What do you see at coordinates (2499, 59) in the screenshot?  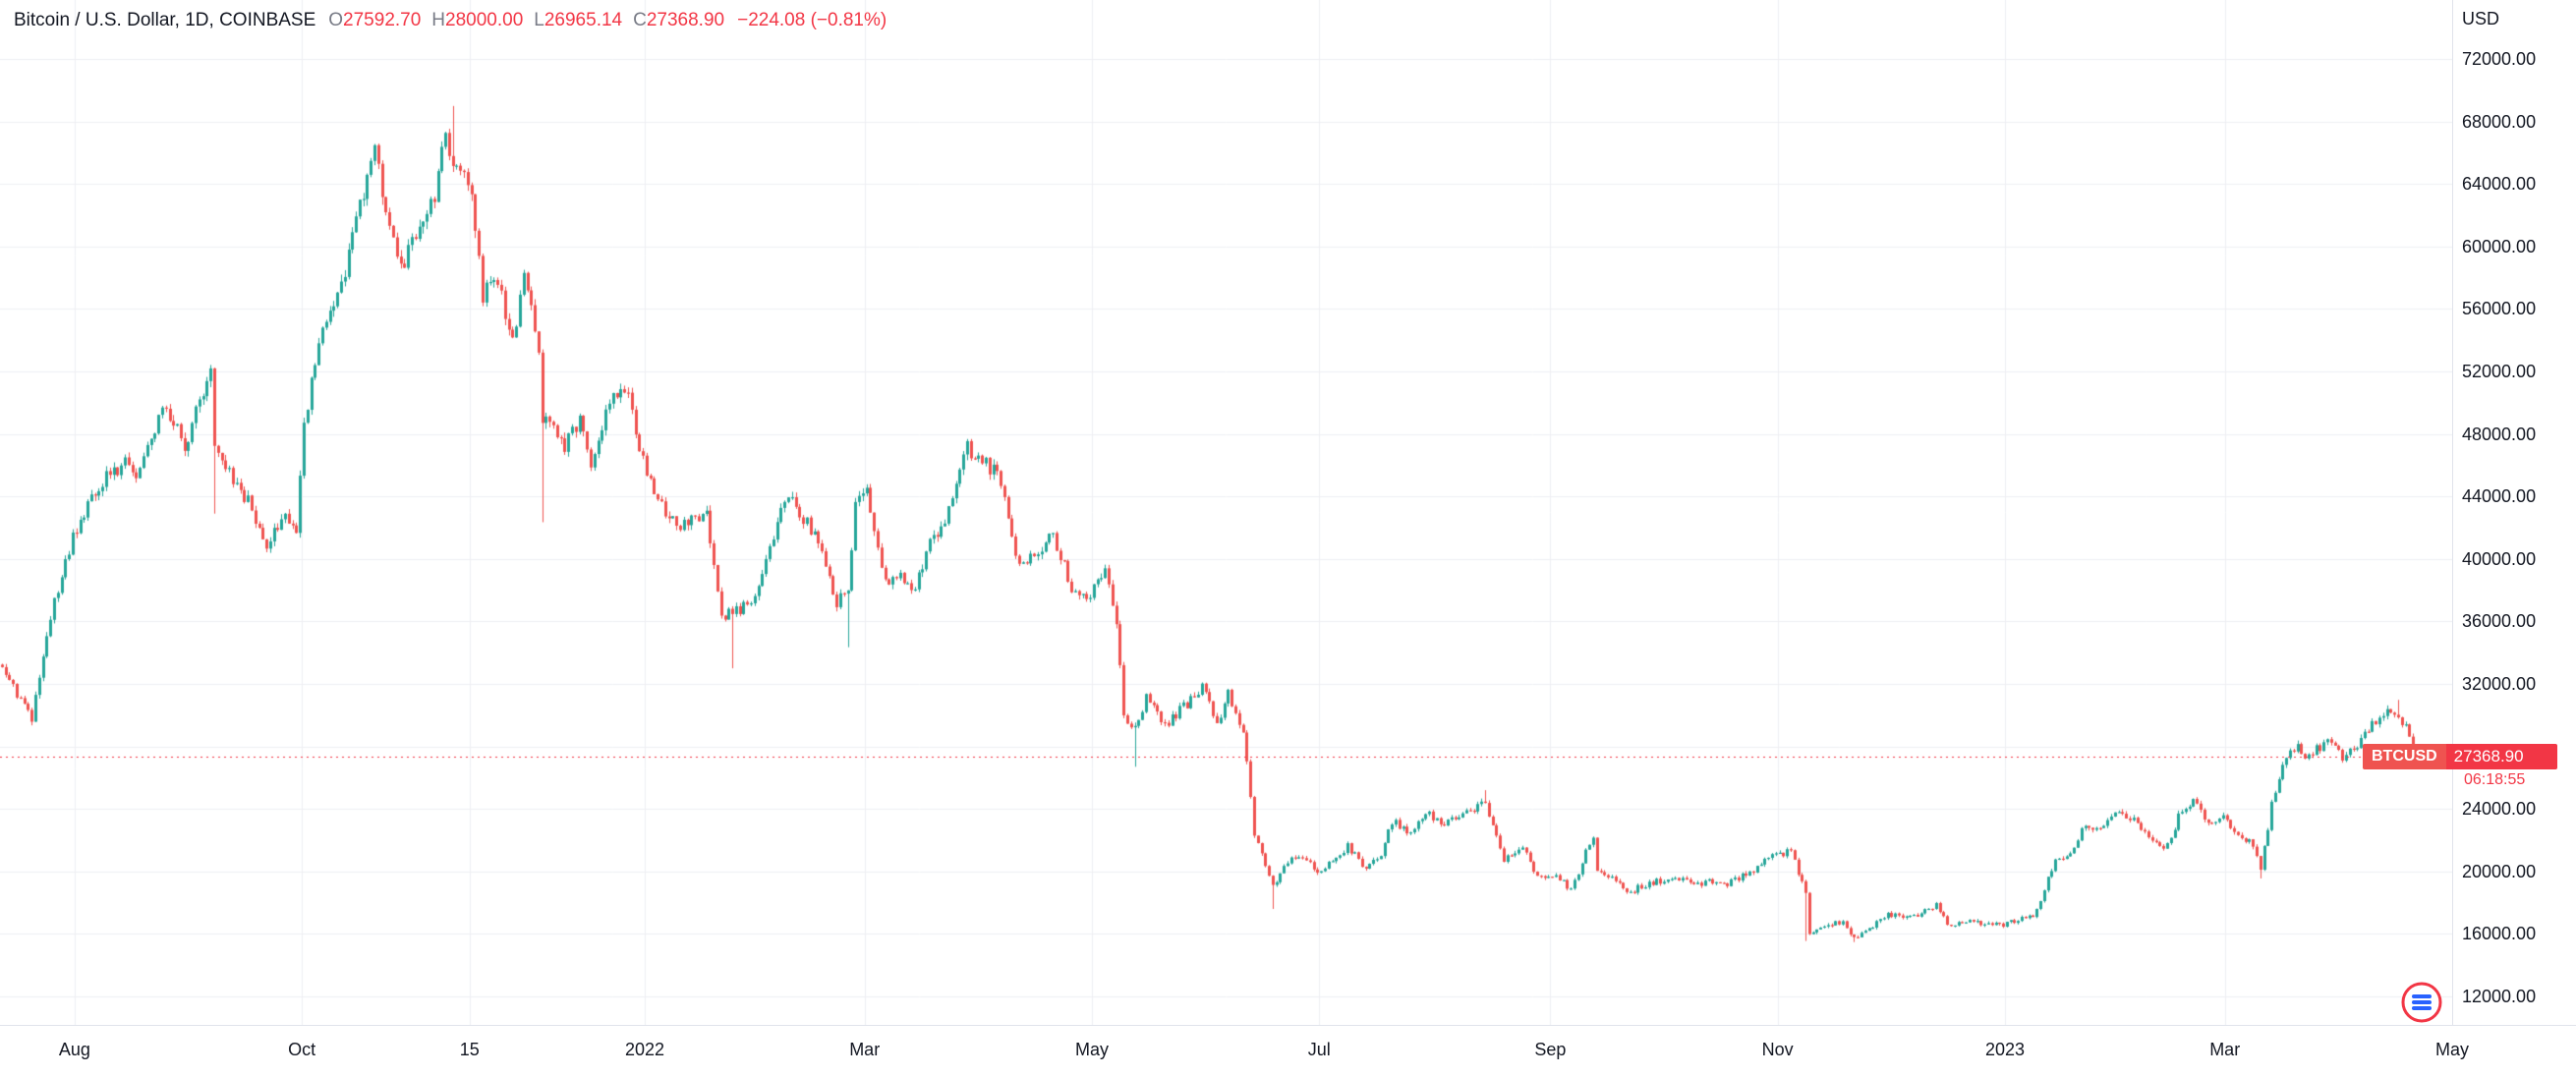 I see `price-tick-label: 72000.00` at bounding box center [2499, 59].